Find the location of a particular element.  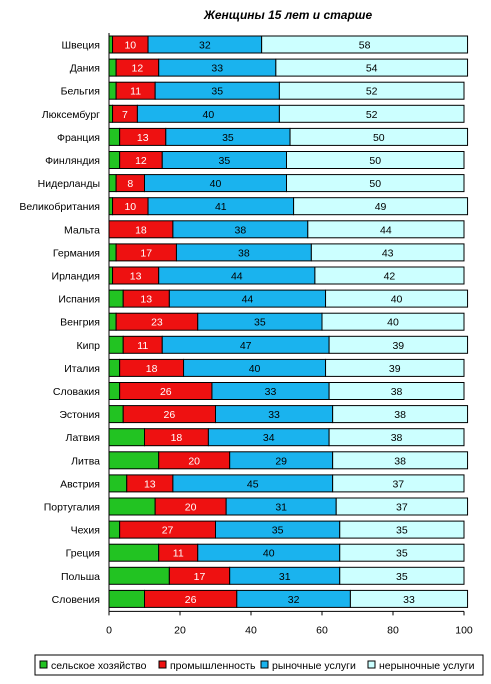

category-label: Великобритания is located at coordinates (59, 207).